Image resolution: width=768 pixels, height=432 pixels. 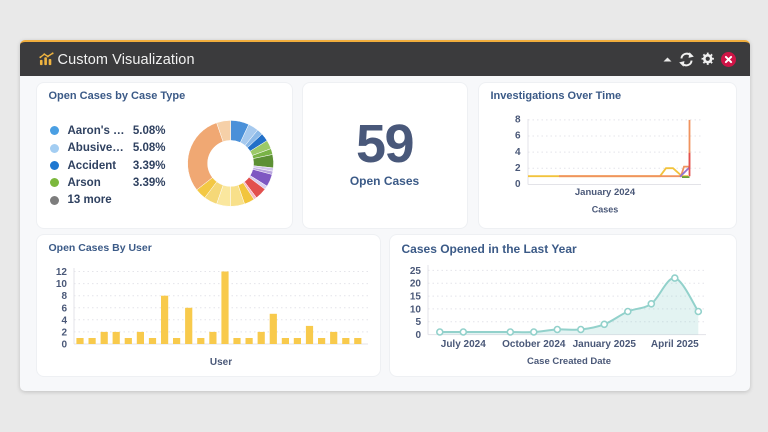 I want to click on svg-text: Cases, so click(x=604, y=210).